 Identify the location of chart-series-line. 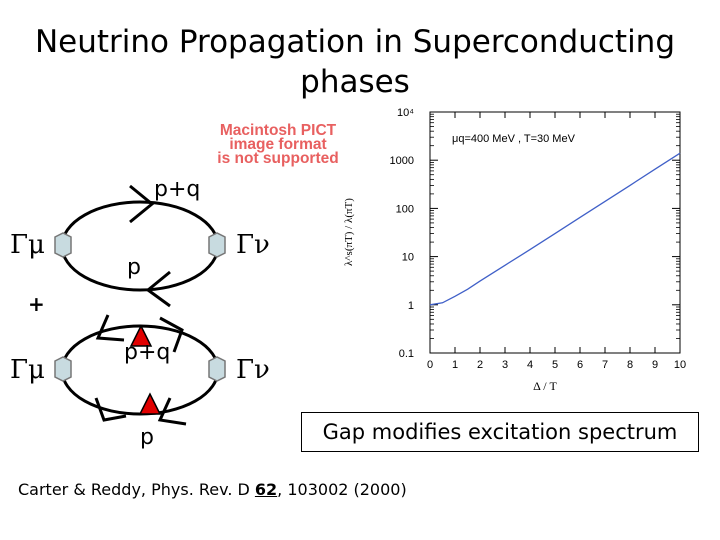
(555, 229).